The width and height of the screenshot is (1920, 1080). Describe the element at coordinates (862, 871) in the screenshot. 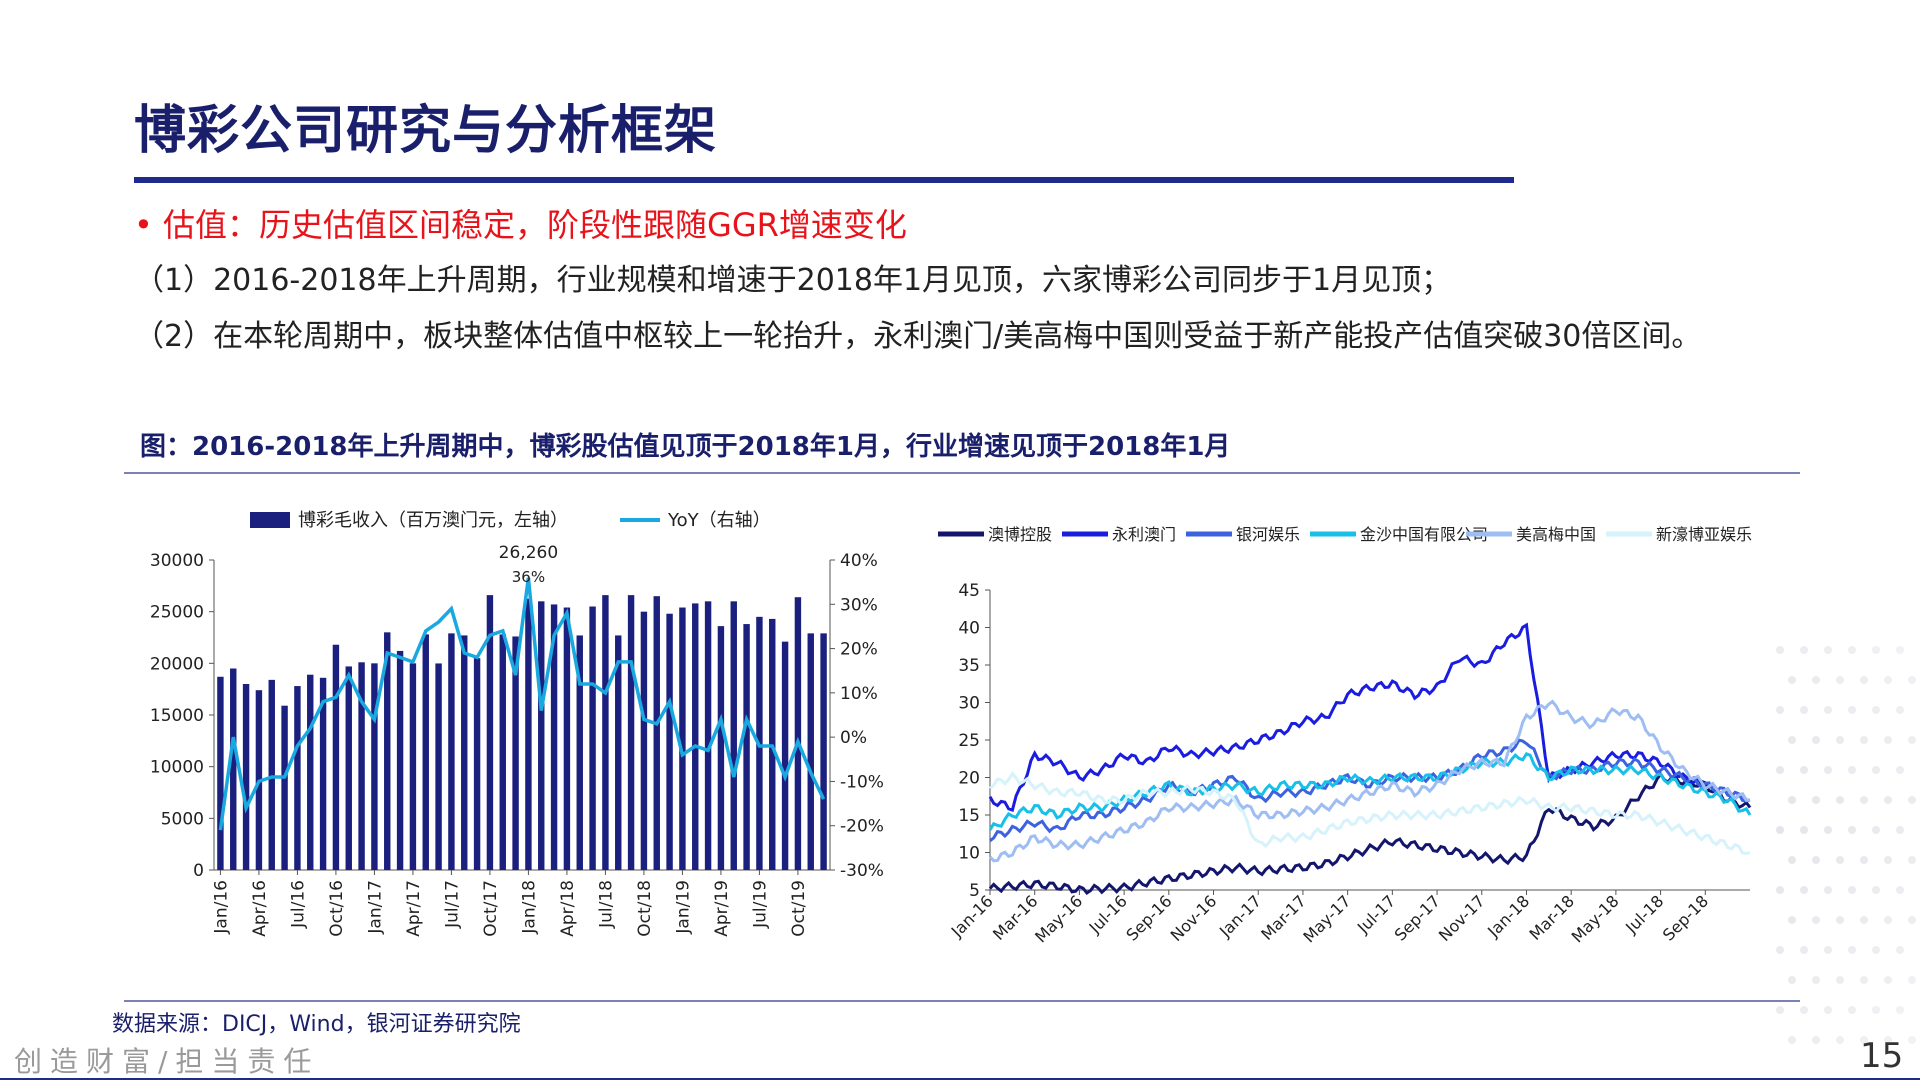

I see `right-tick-label: -30%` at that location.